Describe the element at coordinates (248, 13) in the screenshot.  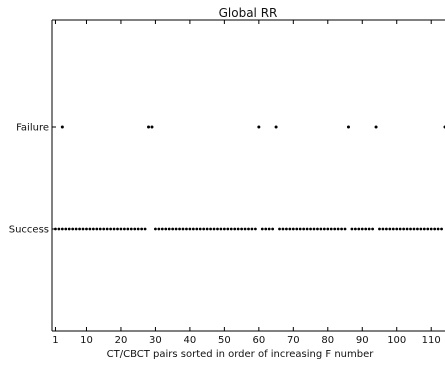
I see `chart-title: Global RR` at that location.